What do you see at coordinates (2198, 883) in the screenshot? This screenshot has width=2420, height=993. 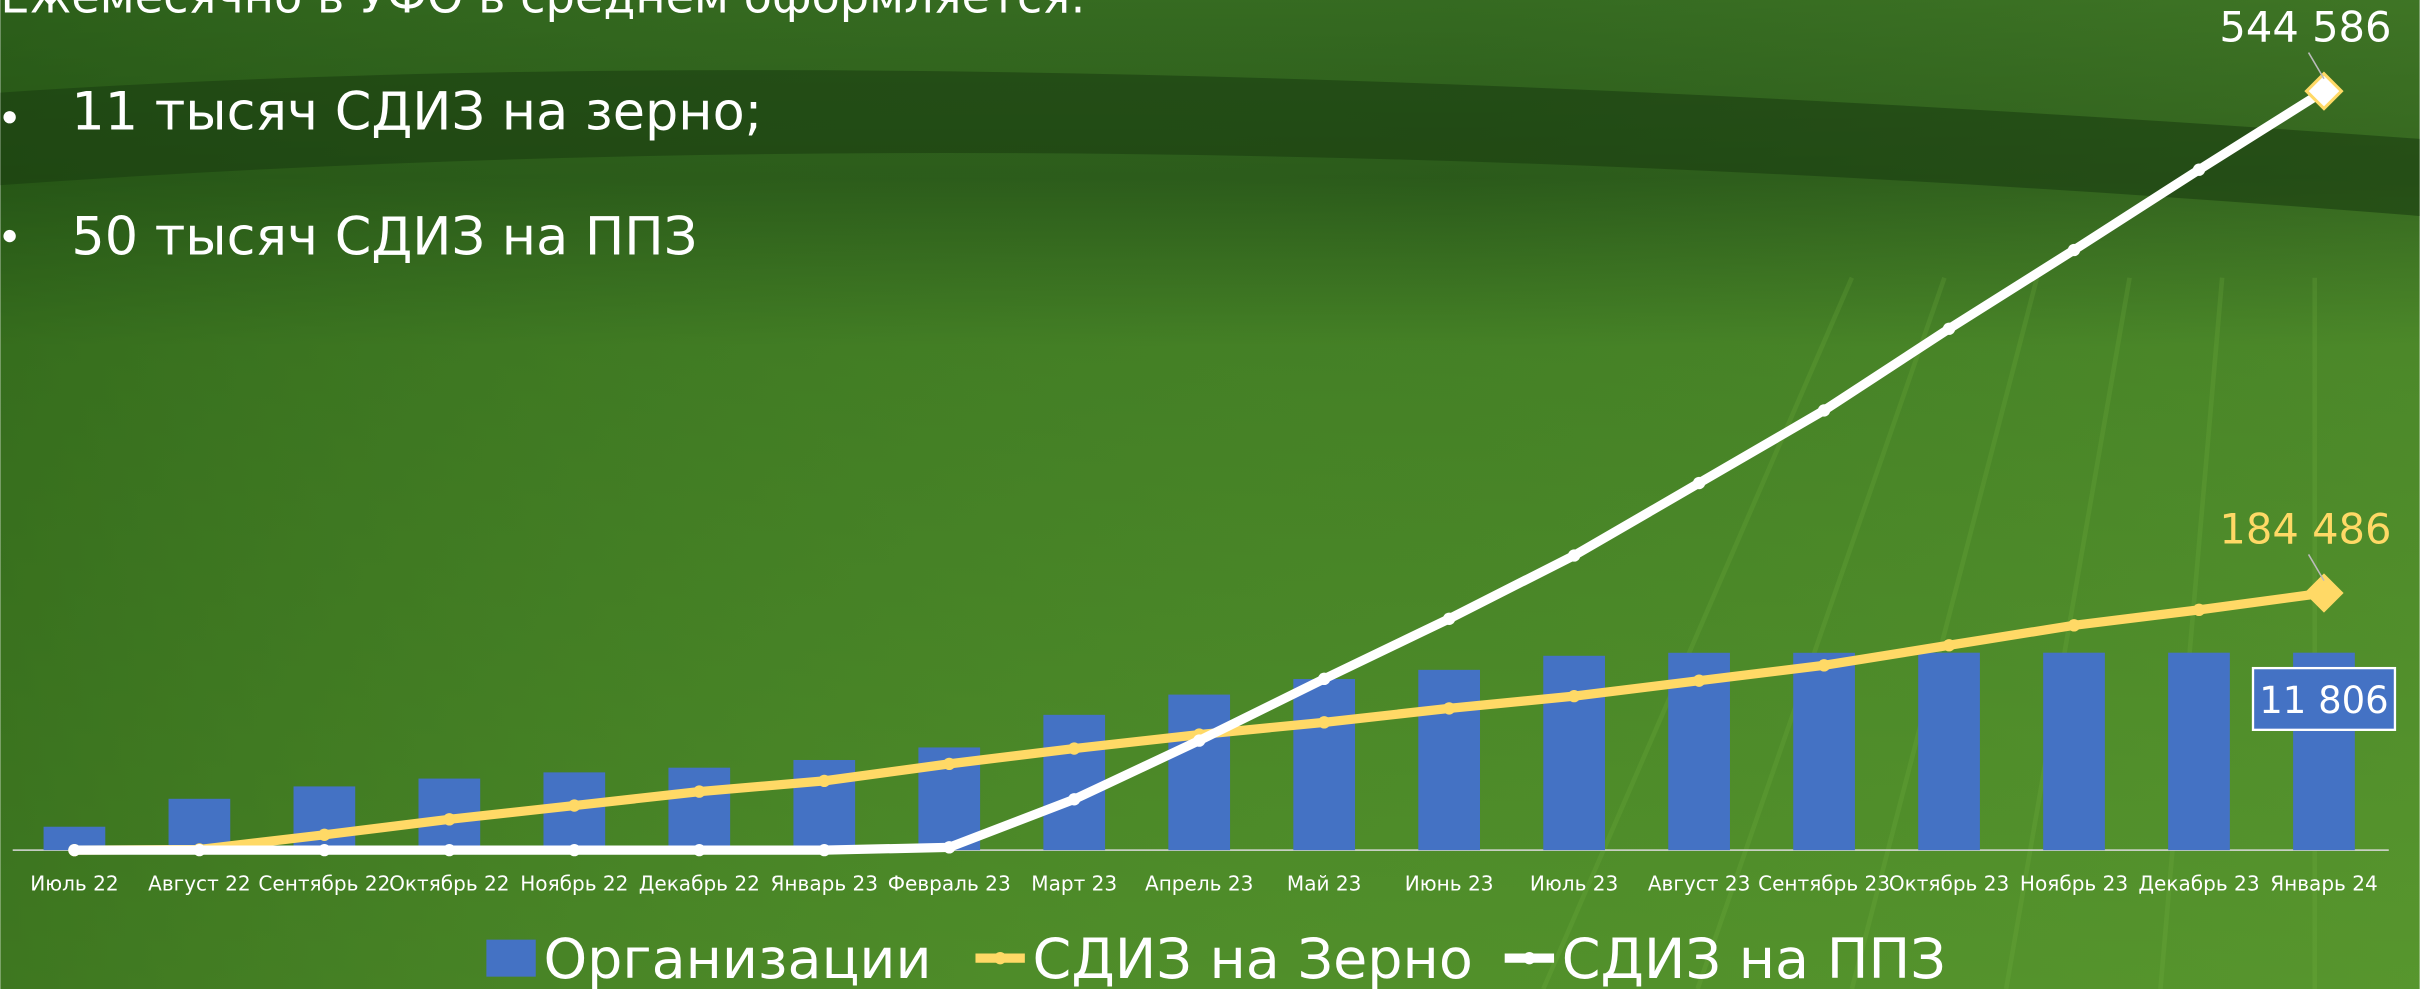 I see `x-tick-label: Декабрь 23` at bounding box center [2198, 883].